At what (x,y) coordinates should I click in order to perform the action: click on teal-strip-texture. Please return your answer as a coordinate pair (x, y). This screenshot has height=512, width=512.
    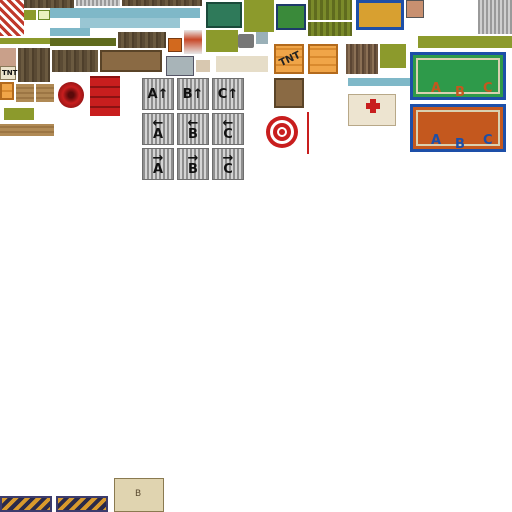
    Looking at the image, I should click on (379, 82).